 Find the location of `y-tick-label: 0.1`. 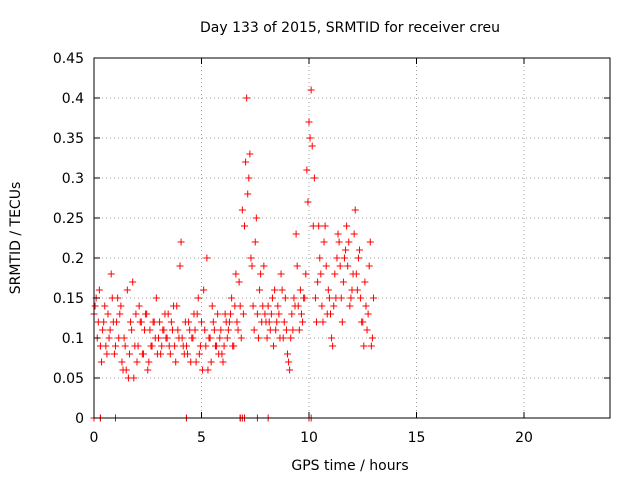

y-tick-label: 0.1 is located at coordinates (73, 339).